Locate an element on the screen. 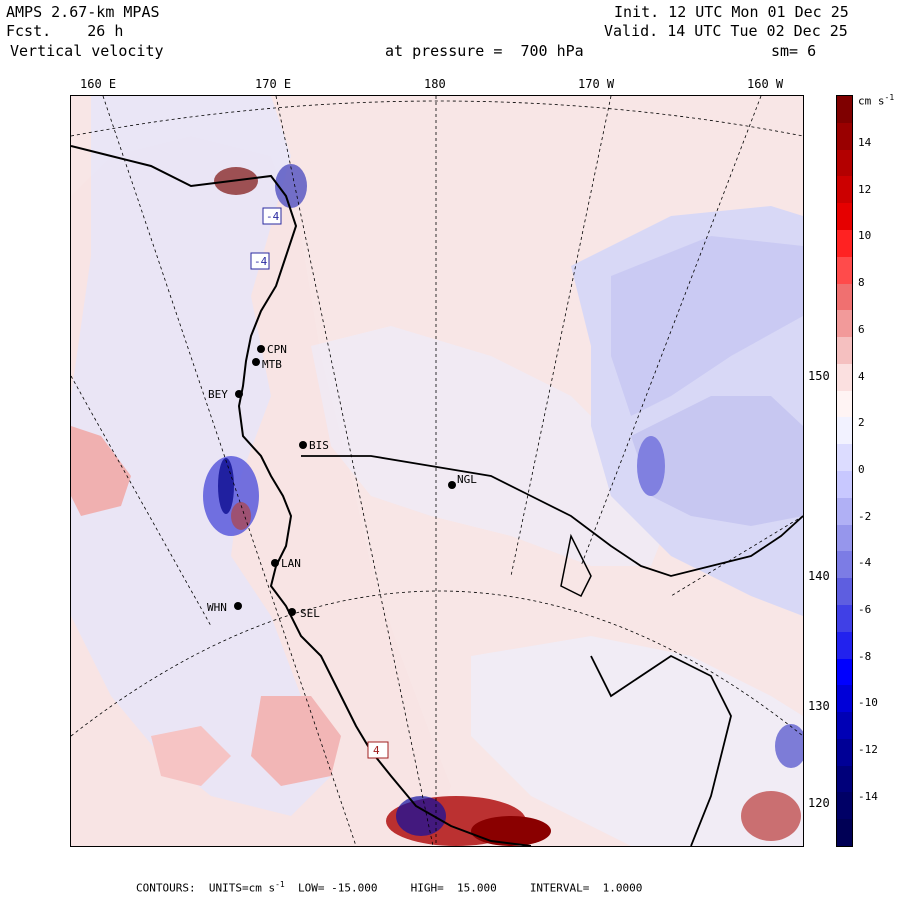 This screenshot has height=900, width=900. box-label-3-frame is located at coordinates (378, 750).